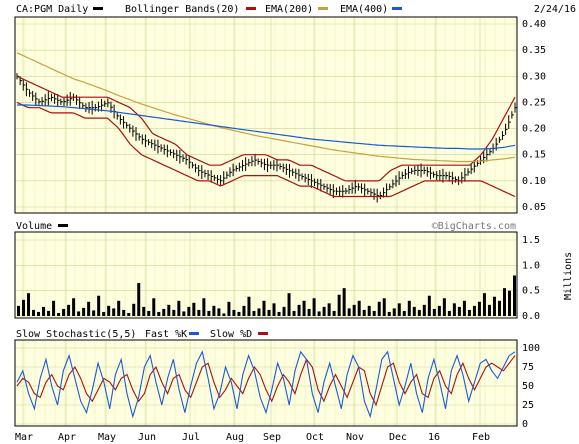 The width and height of the screenshot is (579, 444). Describe the element at coordinates (235, 437) in the screenshot. I see `x-tick-label: Aug` at that location.